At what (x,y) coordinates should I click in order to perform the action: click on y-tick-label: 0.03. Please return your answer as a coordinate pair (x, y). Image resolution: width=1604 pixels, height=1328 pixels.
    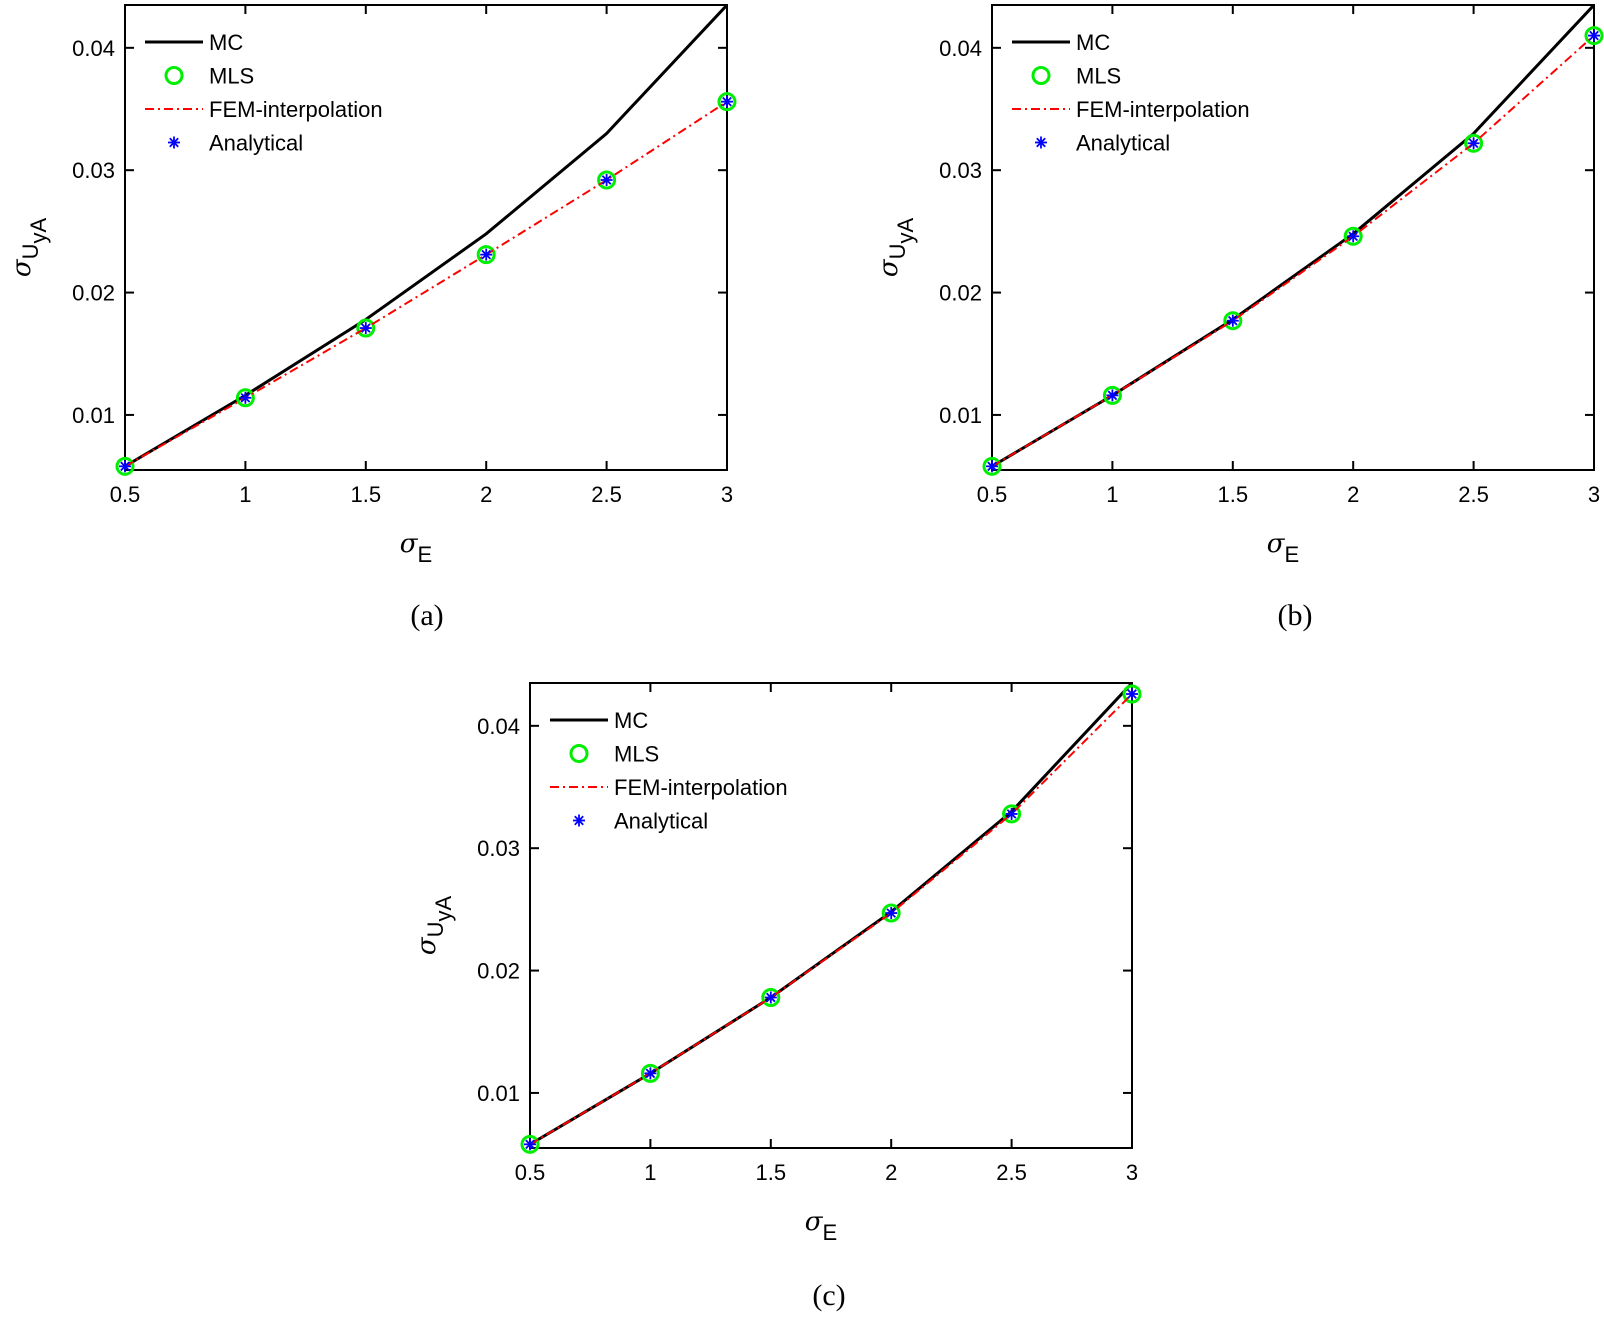
    Looking at the image, I should click on (498, 848).